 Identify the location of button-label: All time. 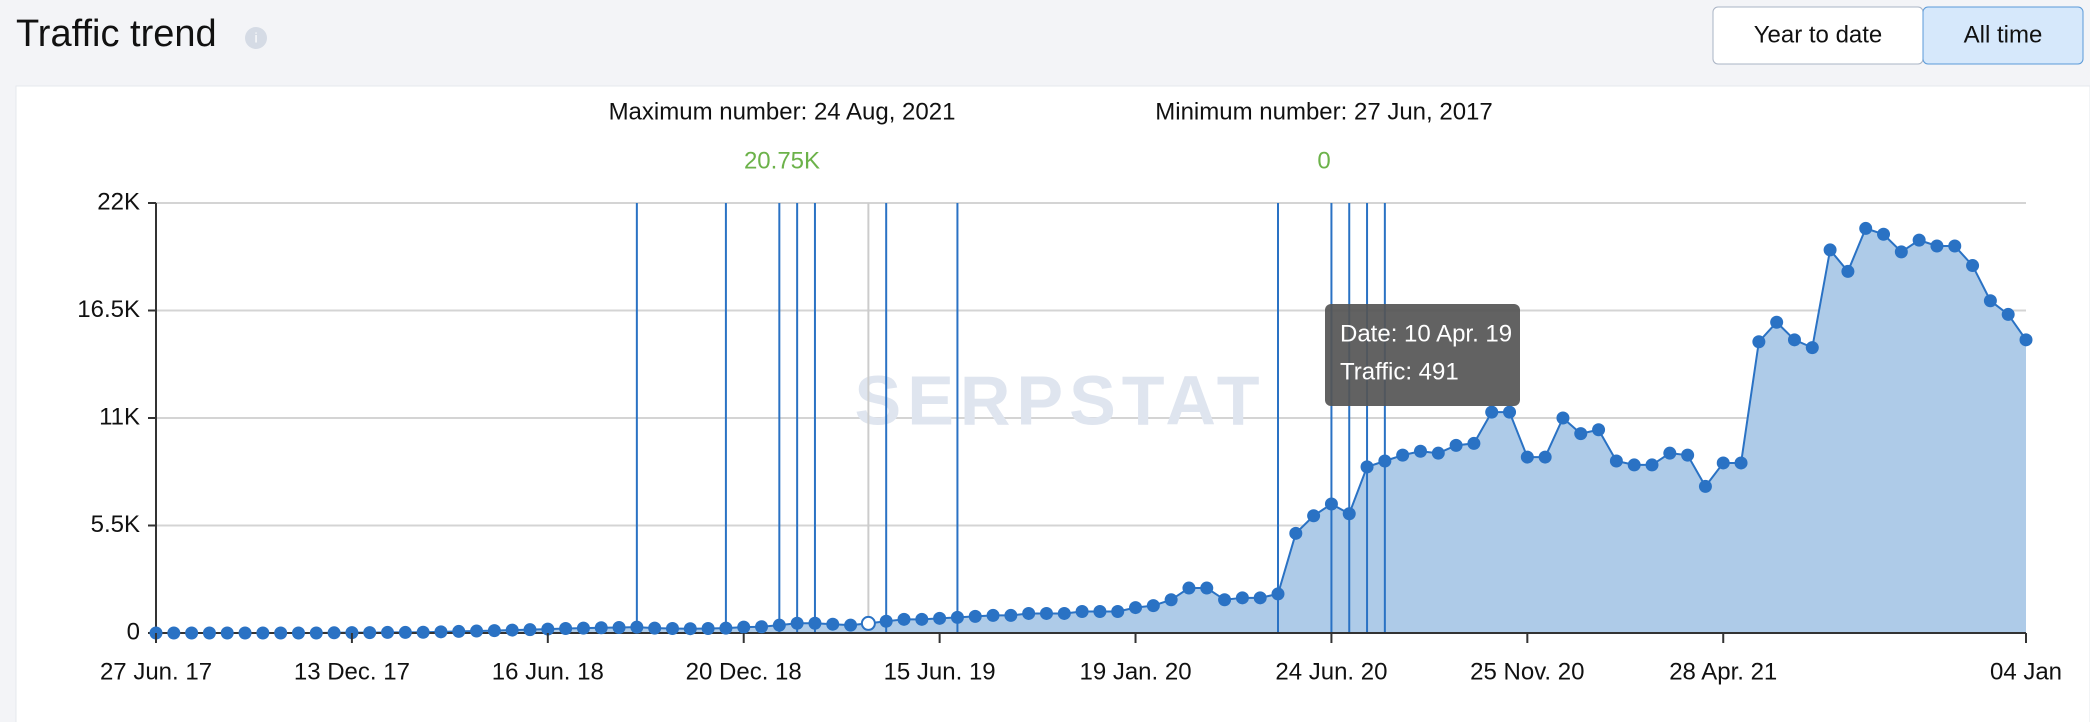
(2003, 34).